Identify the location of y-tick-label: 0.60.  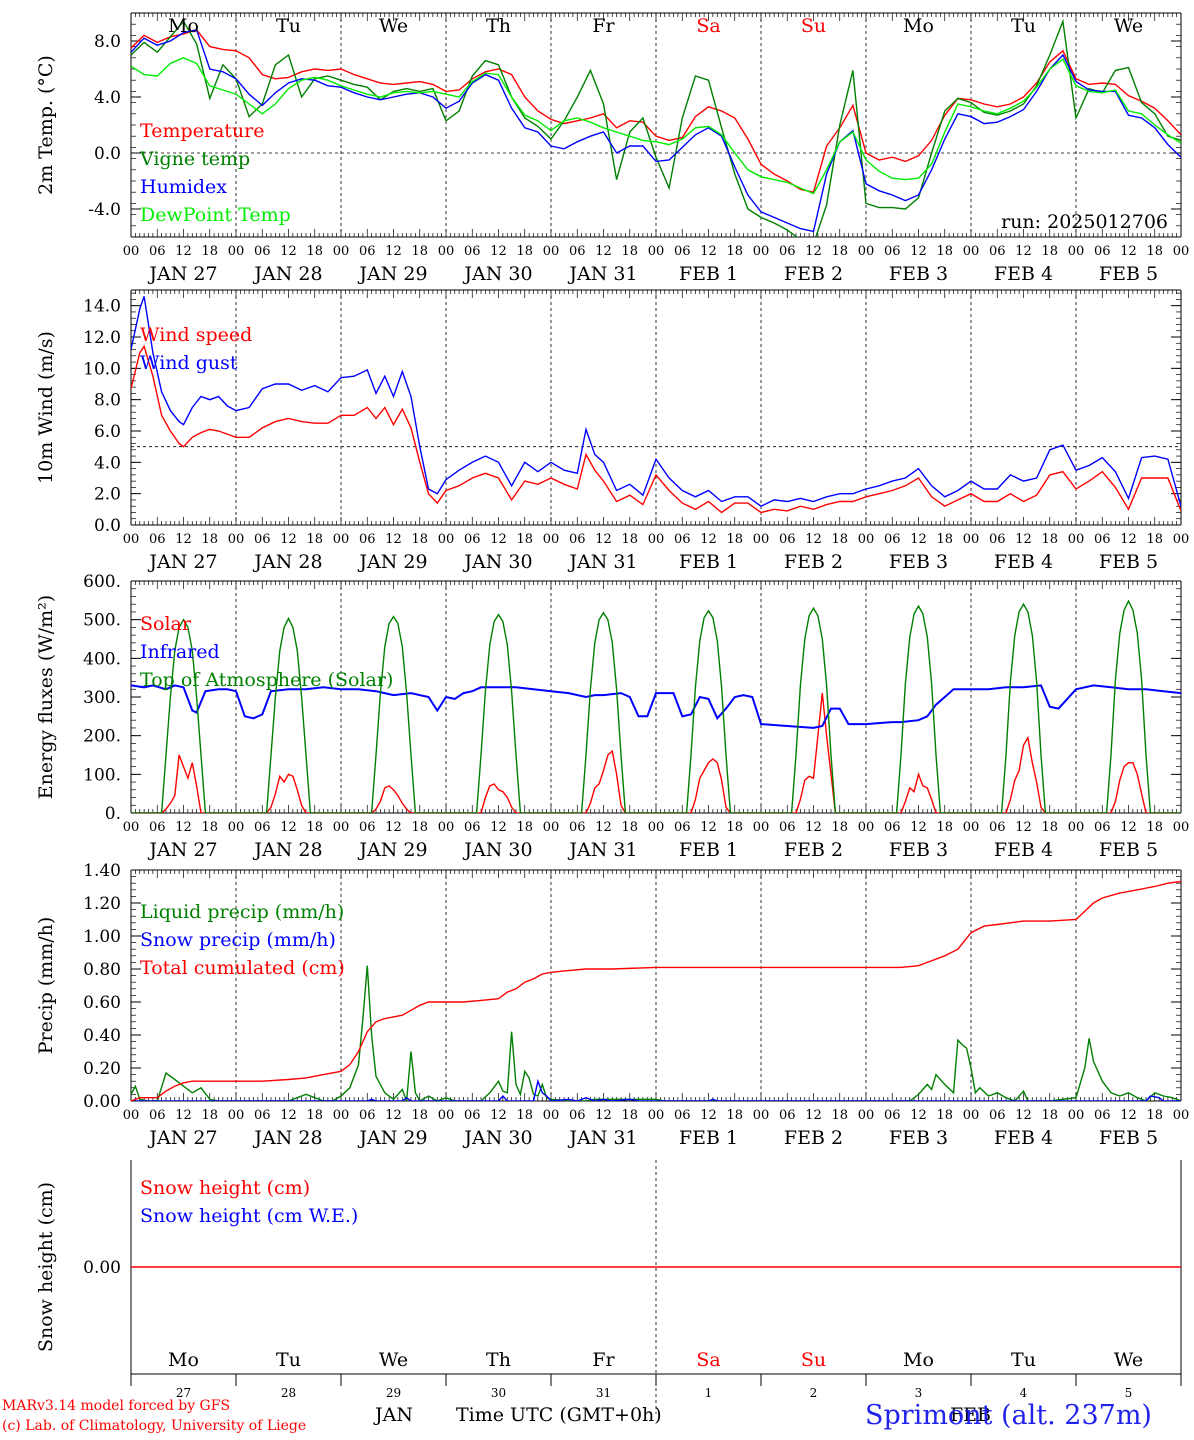
(102, 1003).